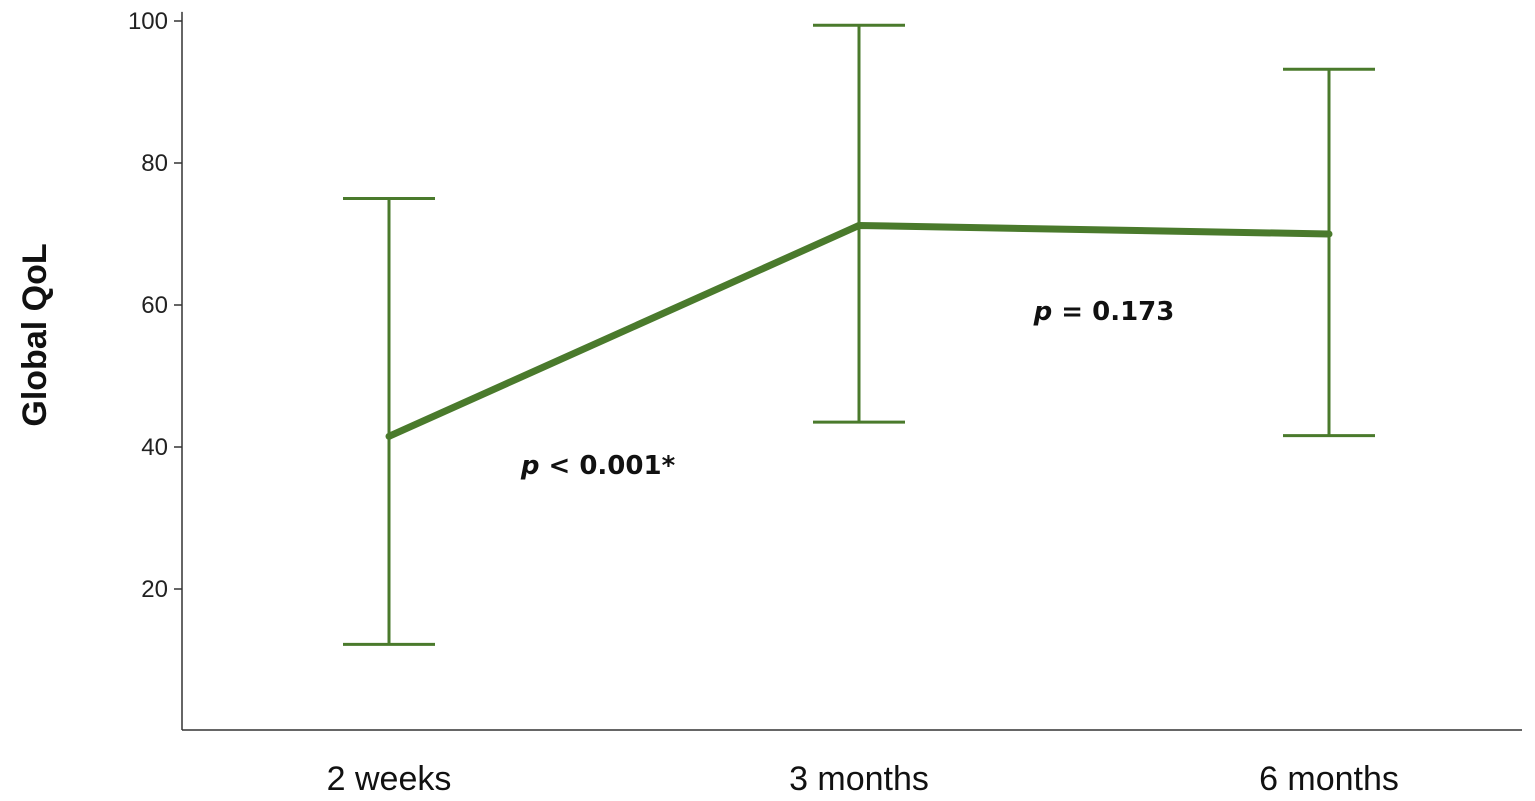 Image resolution: width=1535 pixels, height=801 pixels. What do you see at coordinates (154, 589) in the screenshot?
I see `y-tick-label-20: 20` at bounding box center [154, 589].